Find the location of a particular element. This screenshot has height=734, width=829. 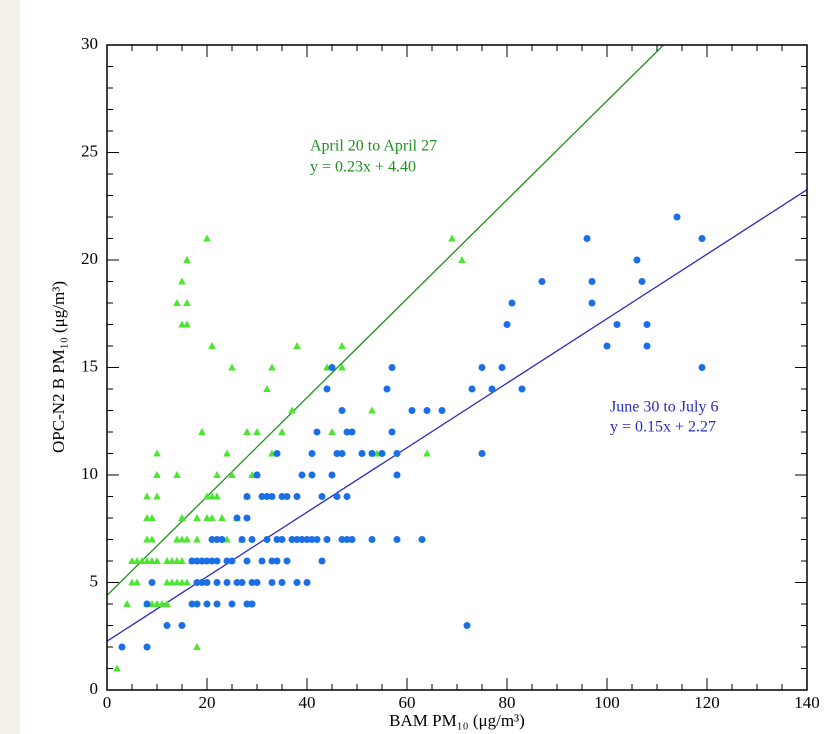

annotation: June 30 to July 6 is located at coordinates (664, 407).